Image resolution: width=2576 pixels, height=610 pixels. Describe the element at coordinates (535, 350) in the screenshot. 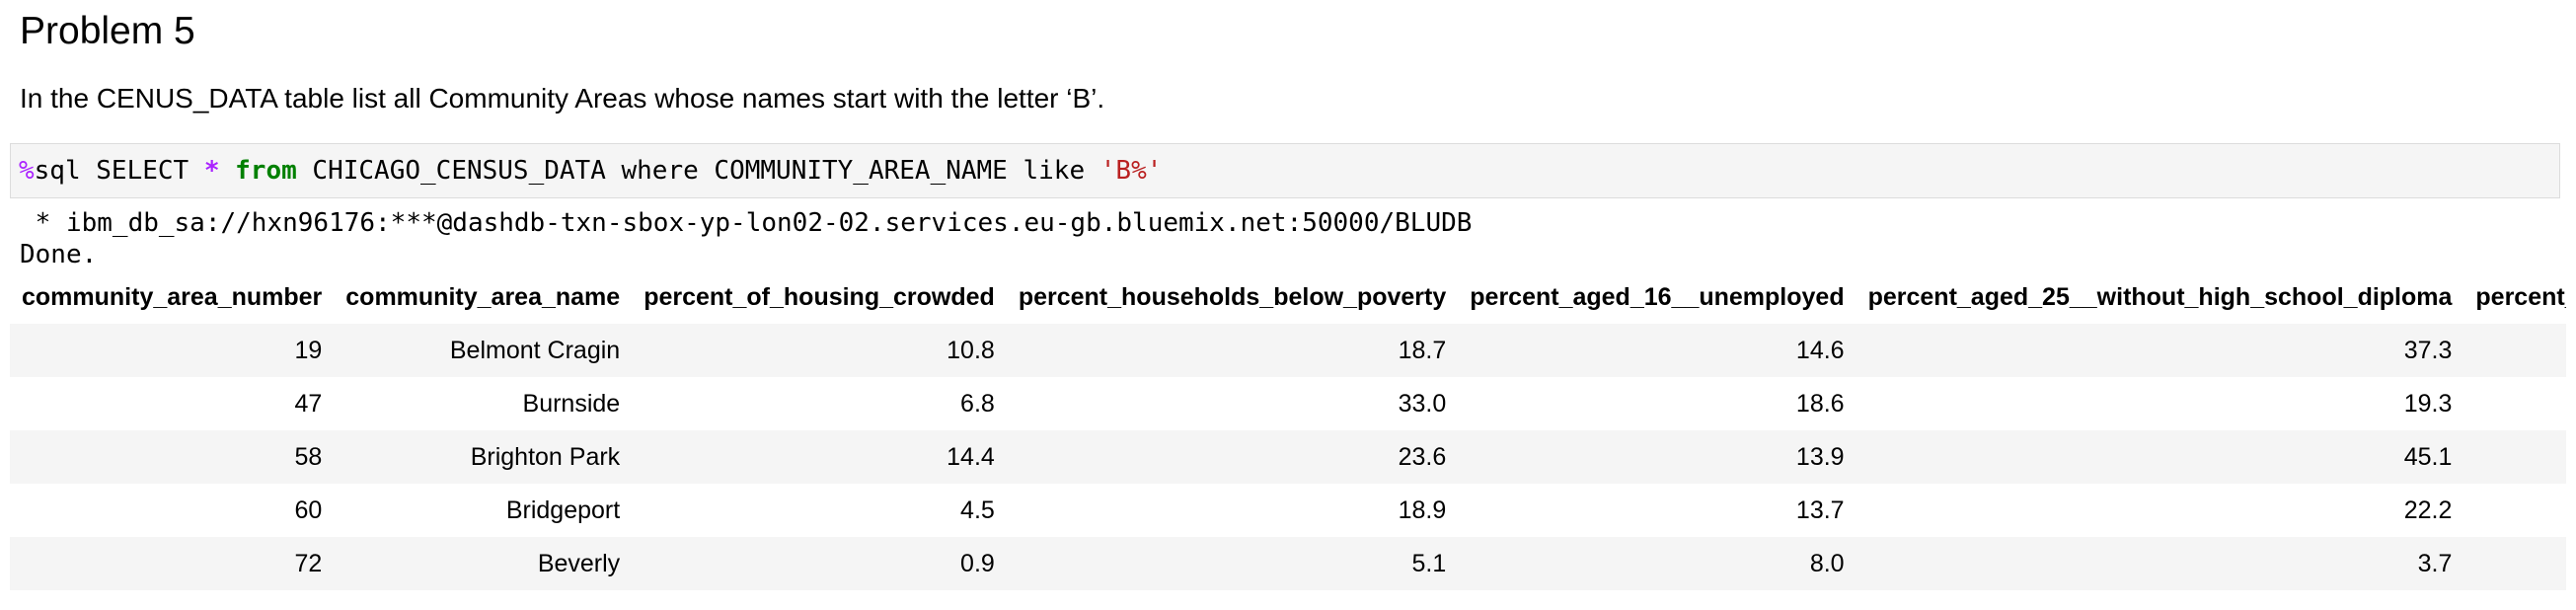

I see `table-cell: Belmont Cragin` at that location.